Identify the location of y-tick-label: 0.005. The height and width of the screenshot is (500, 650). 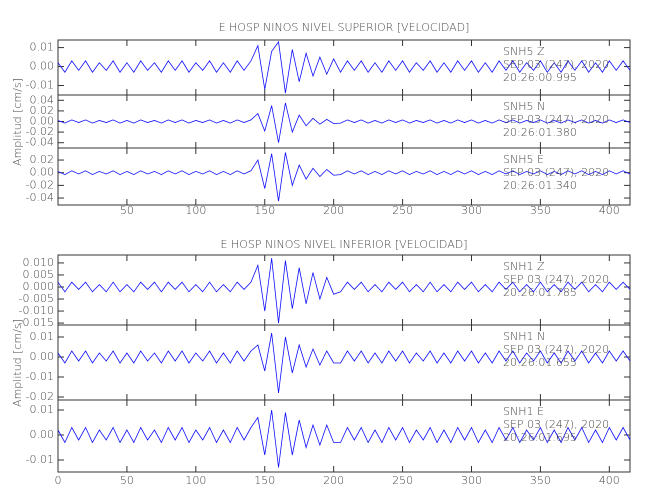
(39, 274).